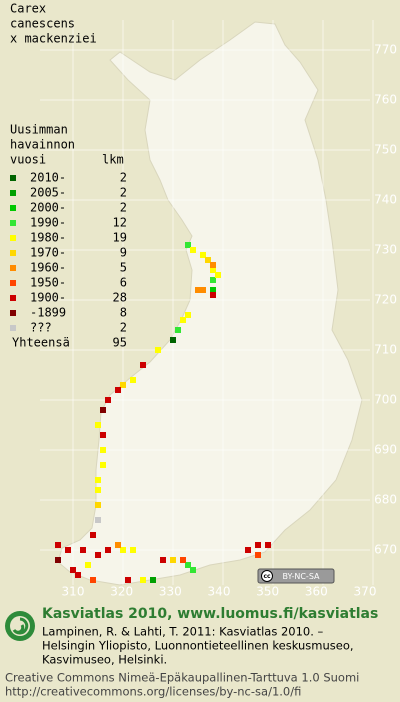 The image size is (400, 702). What do you see at coordinates (385, 50) in the screenshot?
I see `y-label: 770` at bounding box center [385, 50].